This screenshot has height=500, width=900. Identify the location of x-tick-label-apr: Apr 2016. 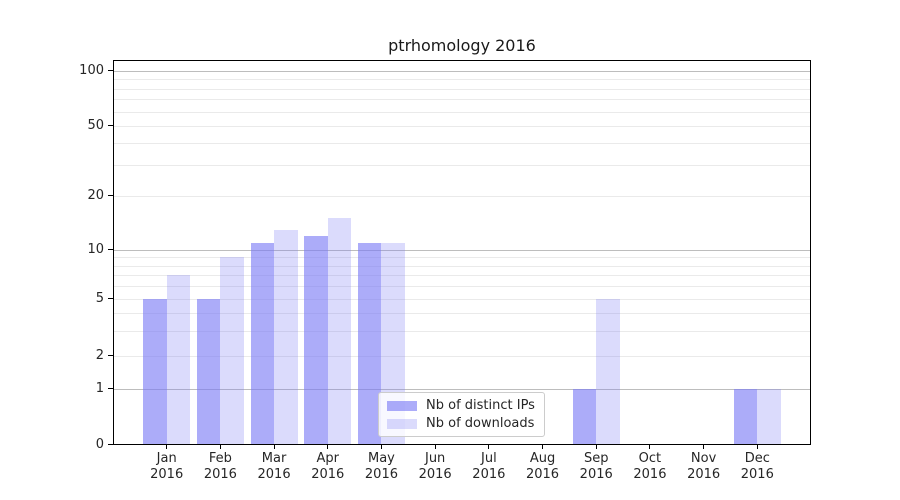
(328, 466).